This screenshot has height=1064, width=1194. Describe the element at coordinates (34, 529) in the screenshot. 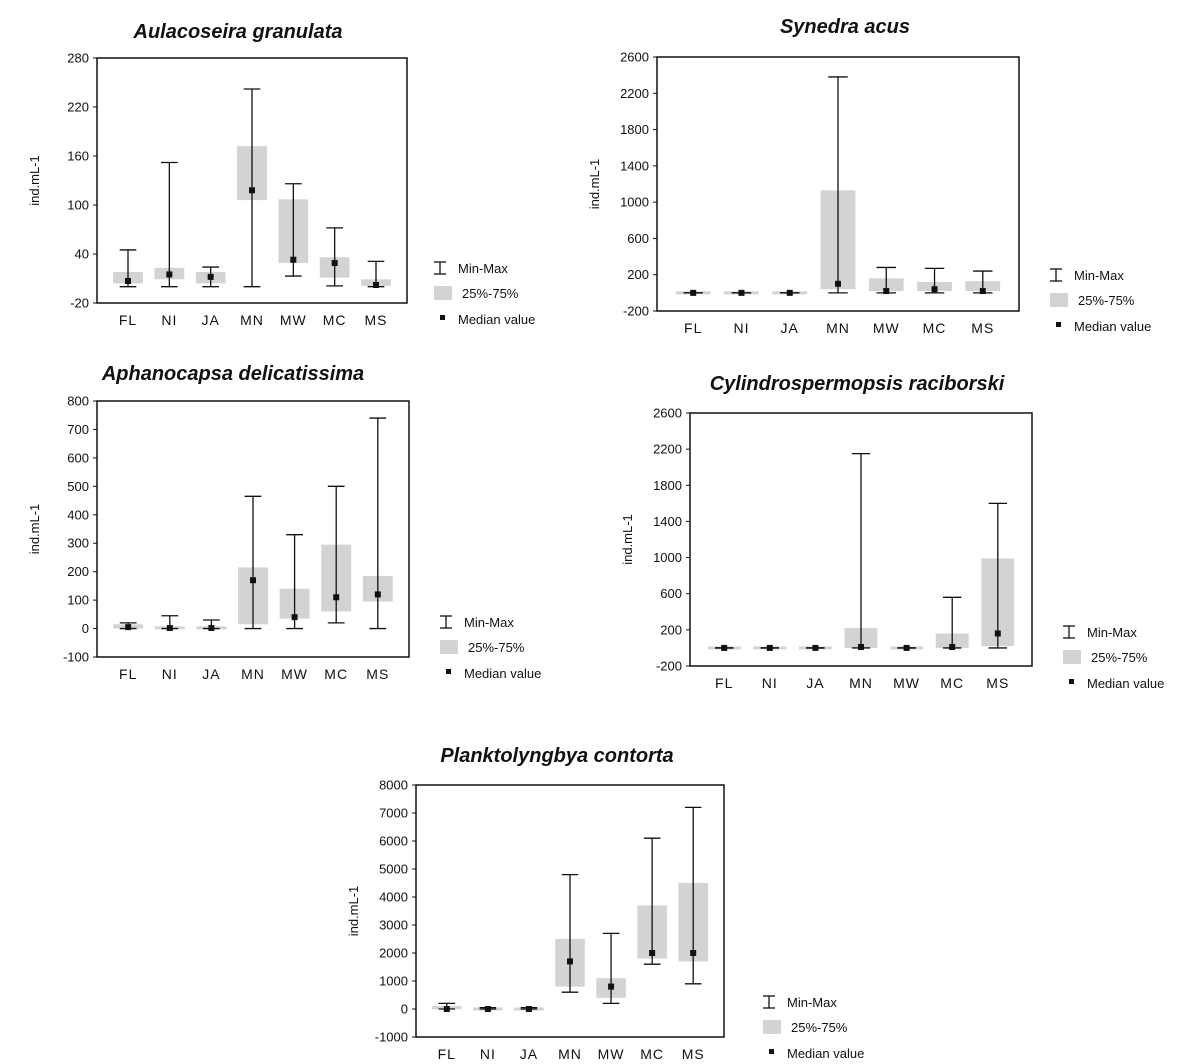

I see `y-axis-label: ind.mL-1` at that location.